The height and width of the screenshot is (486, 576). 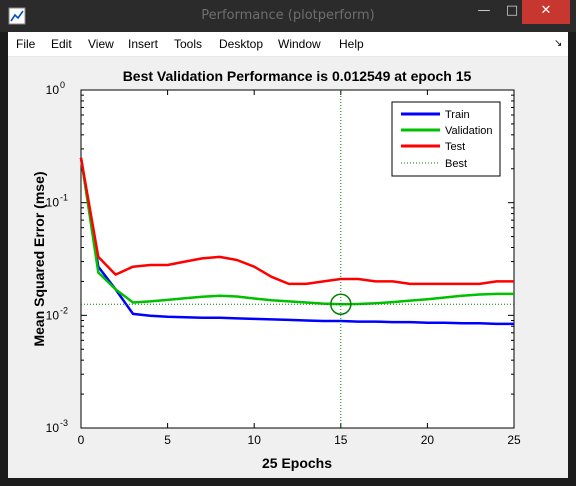 What do you see at coordinates (297, 463) in the screenshot?
I see `x-axis-label: 25 Epochs` at bounding box center [297, 463].